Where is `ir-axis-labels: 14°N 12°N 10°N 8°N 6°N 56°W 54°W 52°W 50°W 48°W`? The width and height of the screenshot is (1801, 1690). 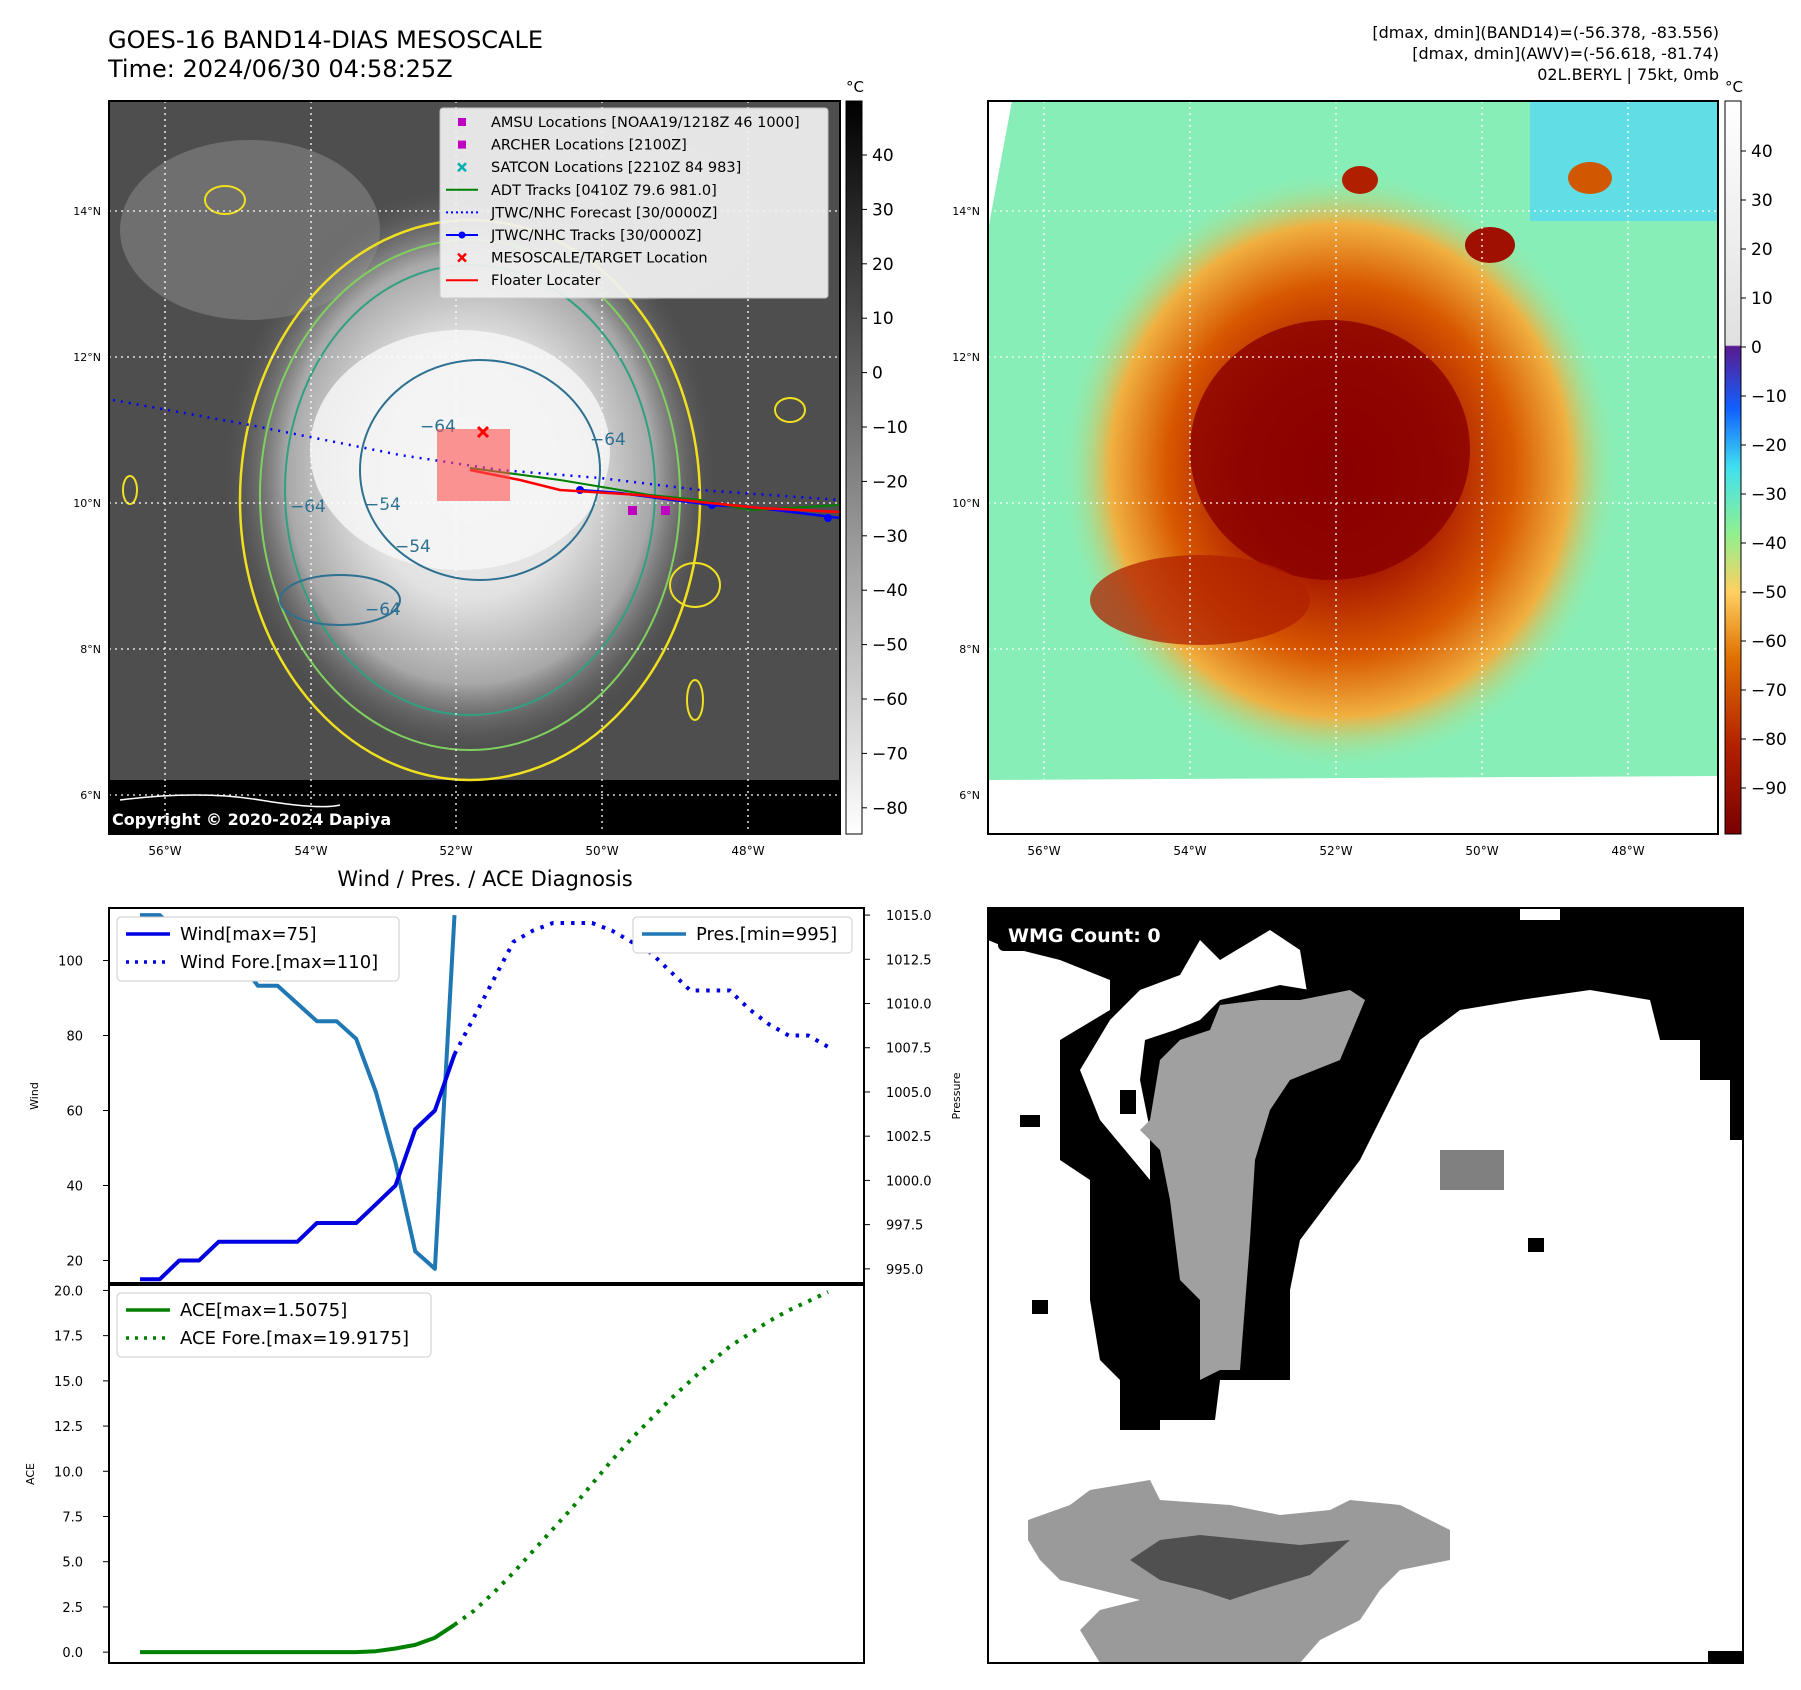
ir-axis-labels: 14°N 12°N 10°N 8°N 6°N 56°W 54°W 52°W 50°W 48°W is located at coordinates (418, 531).